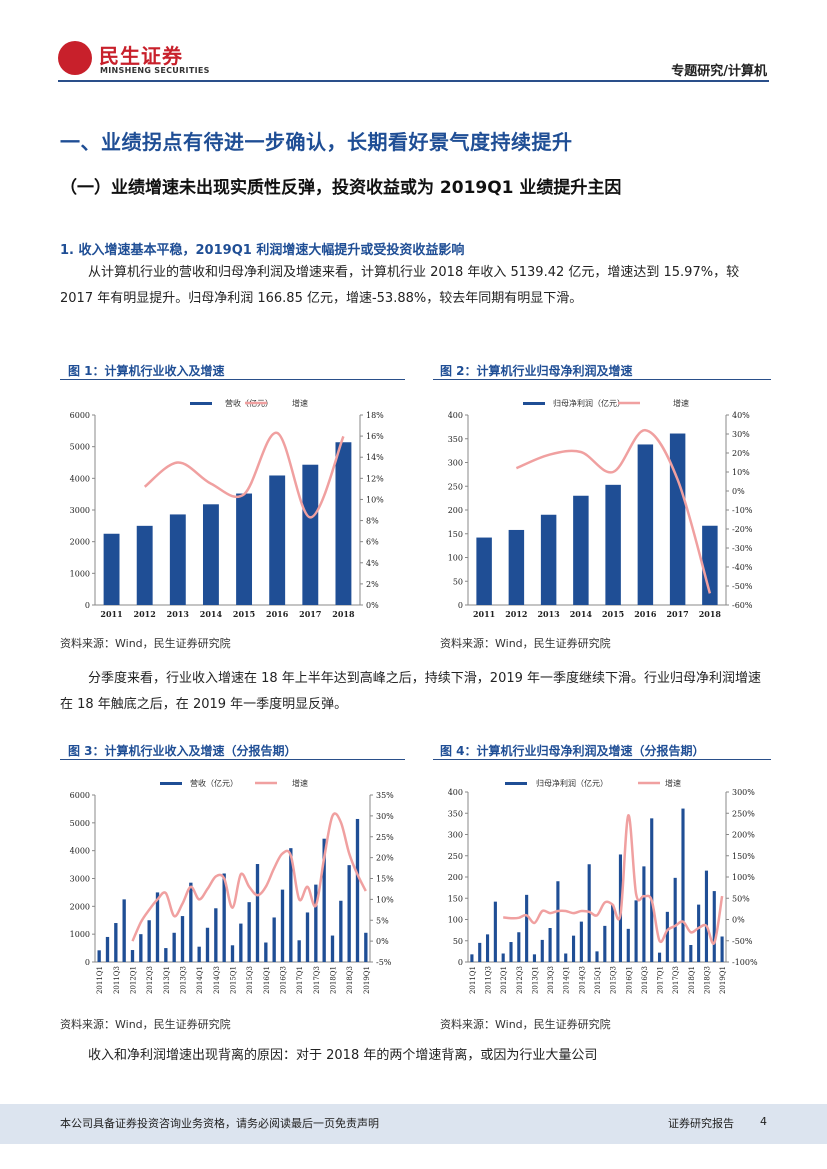  What do you see at coordinates (536, 371) in the screenshot?
I see `figure-2-title: 图 2：计算机行业归母净利润及增速` at bounding box center [536, 371].